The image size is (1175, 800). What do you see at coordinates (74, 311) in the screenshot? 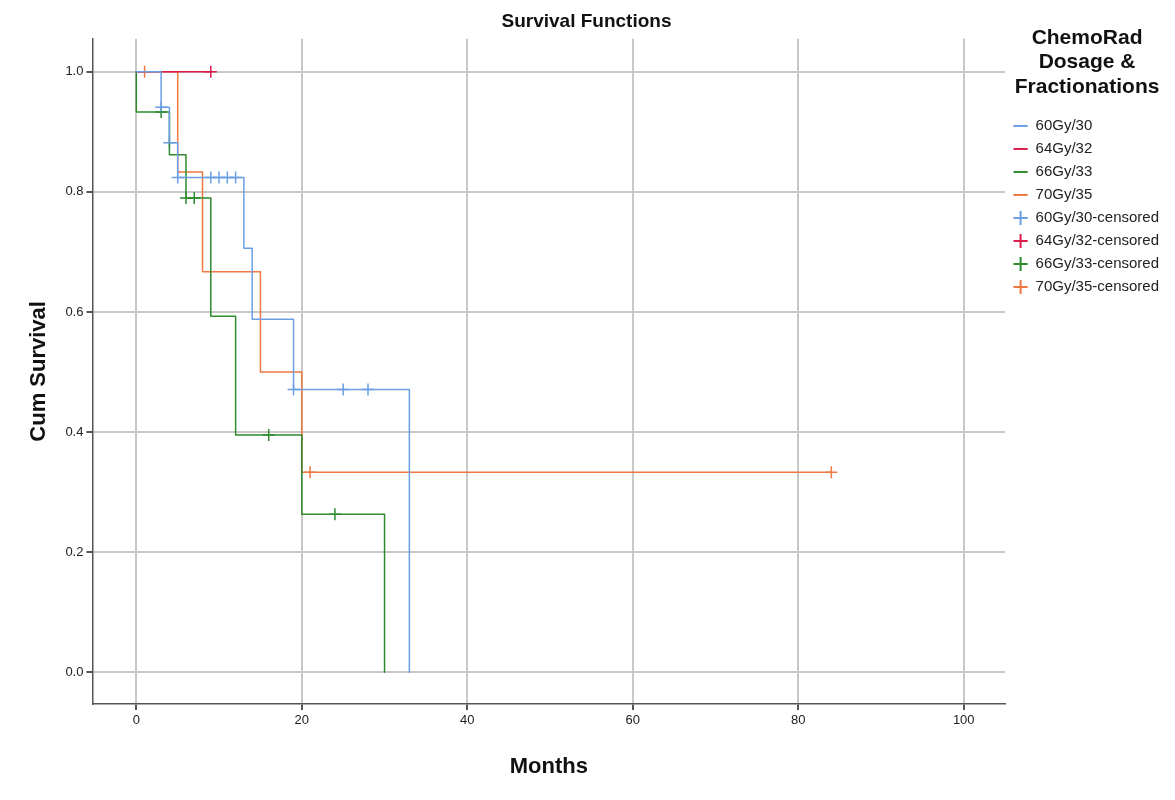
I see `y-tick-label: 0.6` at bounding box center [74, 311].